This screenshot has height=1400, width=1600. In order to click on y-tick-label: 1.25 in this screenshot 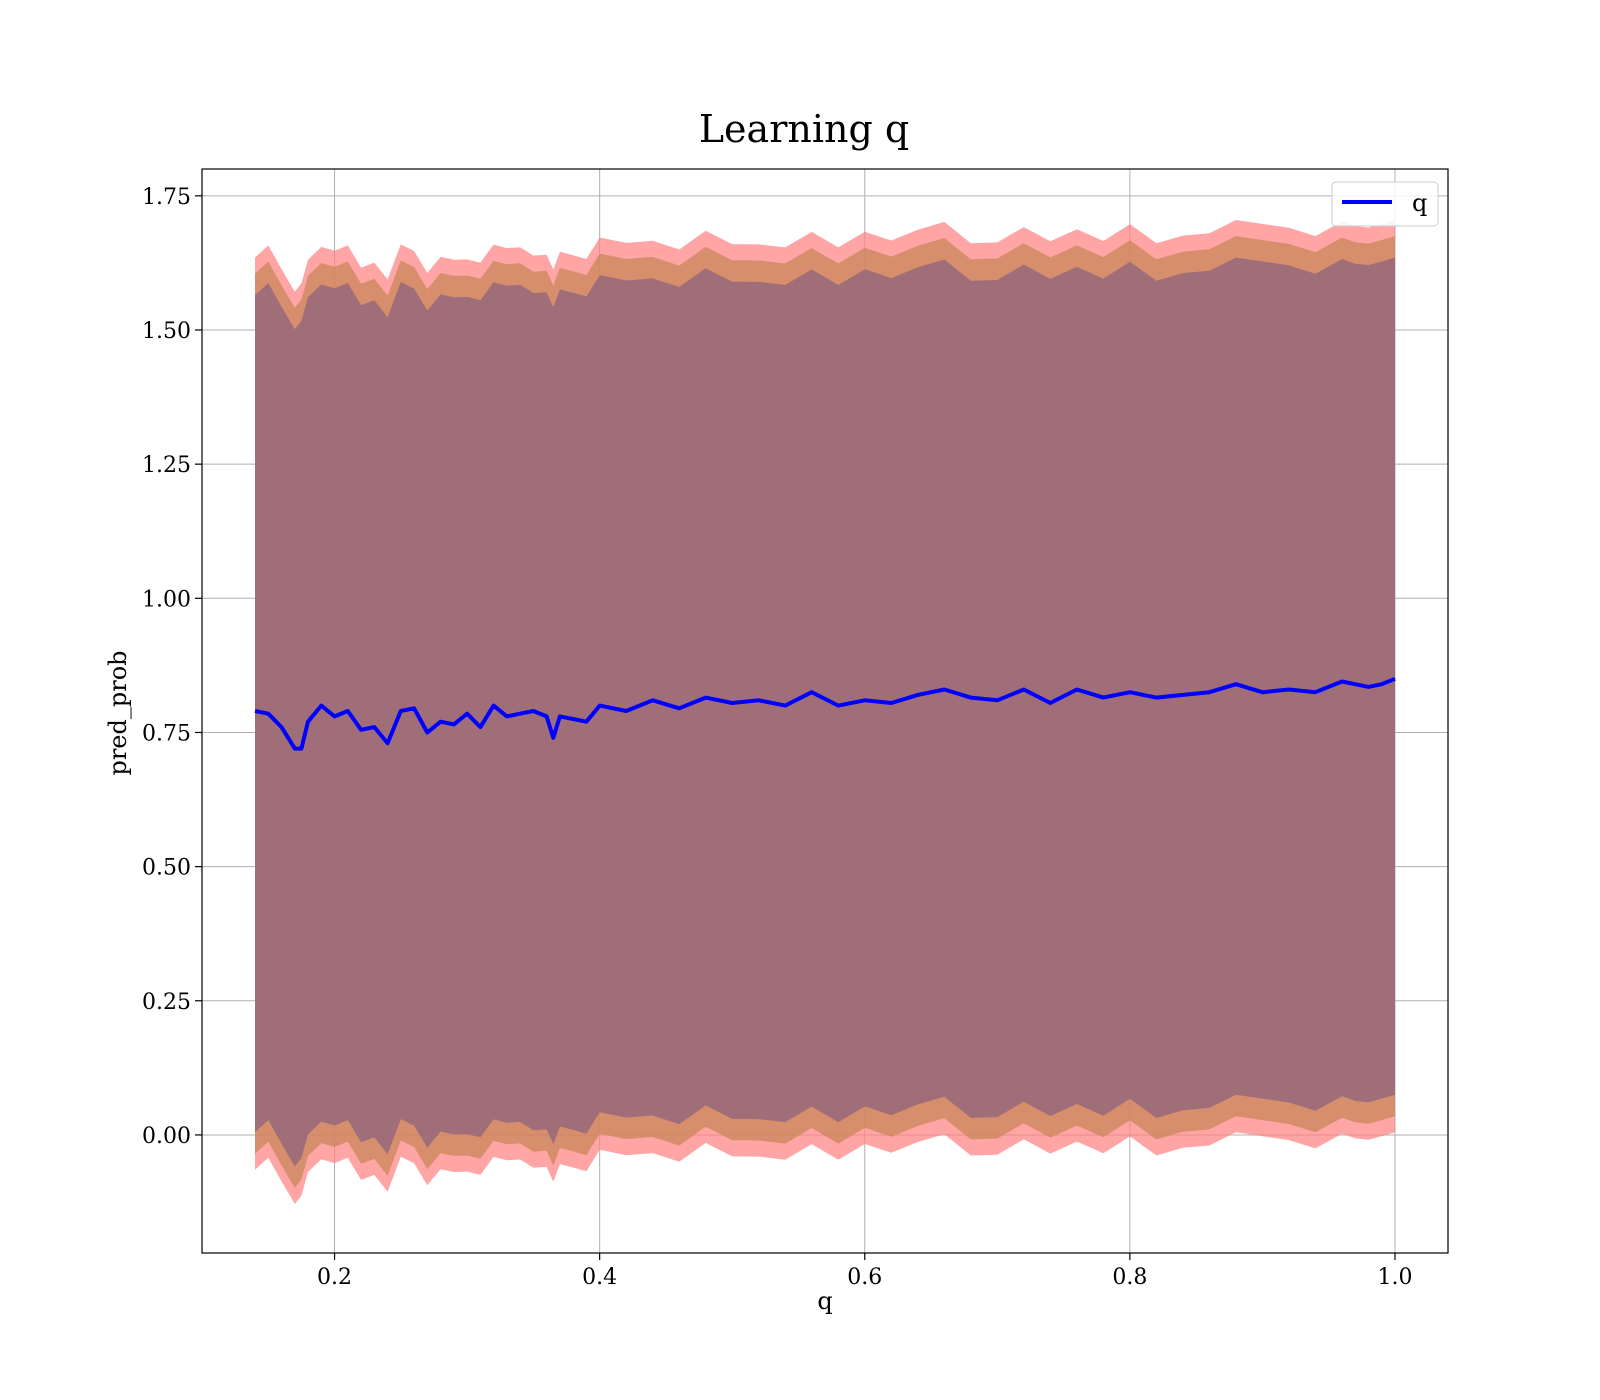, I will do `click(166, 465)`.